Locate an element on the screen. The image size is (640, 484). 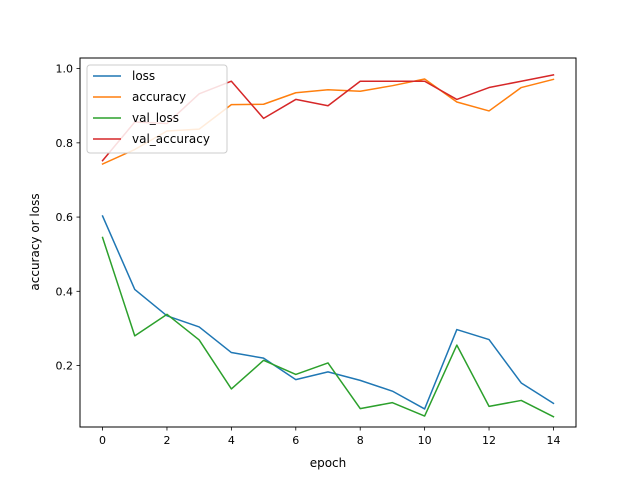
x-tick-label: 14 is located at coordinates (553, 440).